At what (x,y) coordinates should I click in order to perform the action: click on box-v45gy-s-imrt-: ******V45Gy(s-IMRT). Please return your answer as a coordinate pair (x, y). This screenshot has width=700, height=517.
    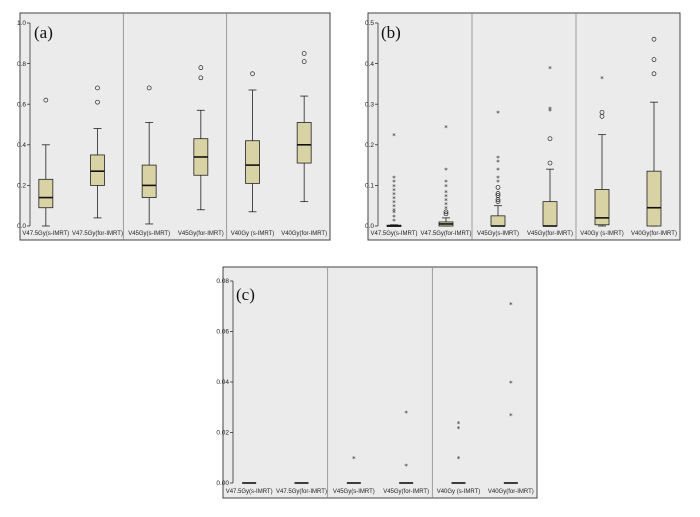
    Looking at the image, I should click on (498, 173).